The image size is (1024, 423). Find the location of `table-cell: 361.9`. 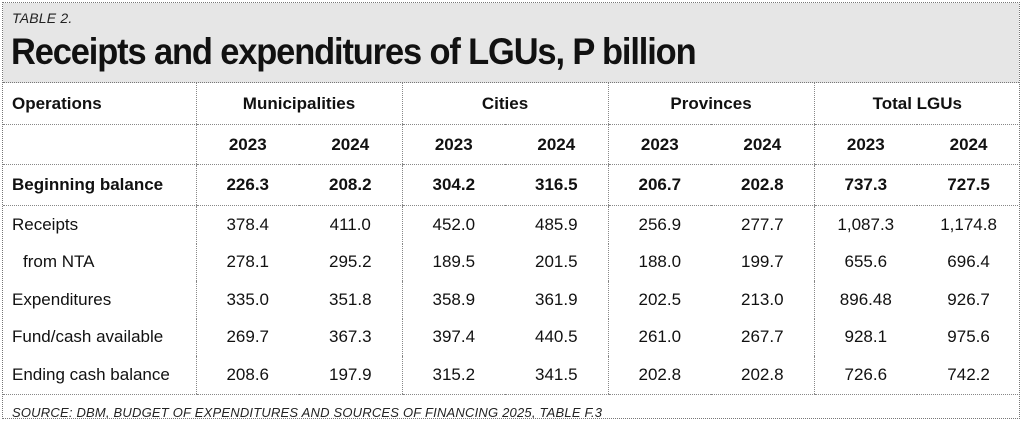

table-cell: 361.9 is located at coordinates (556, 299).